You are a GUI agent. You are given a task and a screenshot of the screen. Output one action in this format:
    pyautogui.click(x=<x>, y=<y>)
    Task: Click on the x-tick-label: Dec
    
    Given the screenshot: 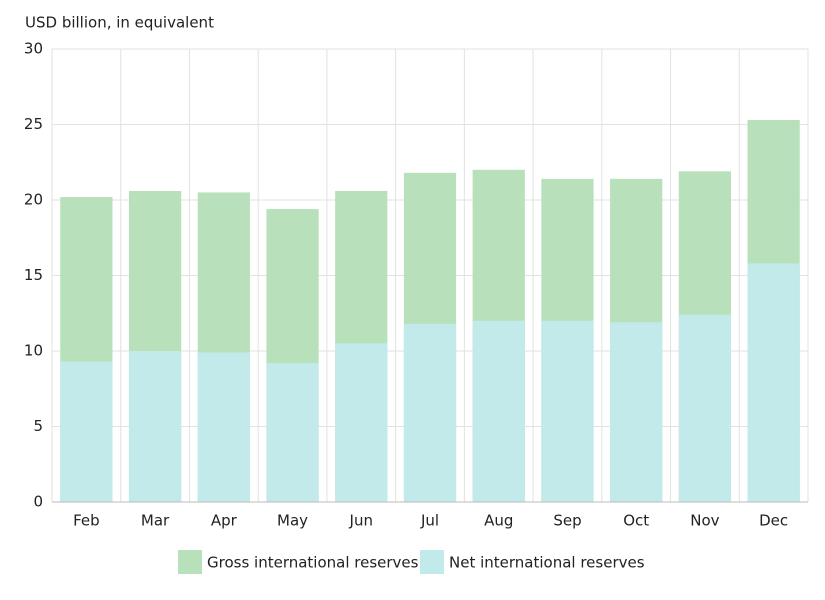 What is the action you would take?
    pyautogui.click(x=773, y=521)
    